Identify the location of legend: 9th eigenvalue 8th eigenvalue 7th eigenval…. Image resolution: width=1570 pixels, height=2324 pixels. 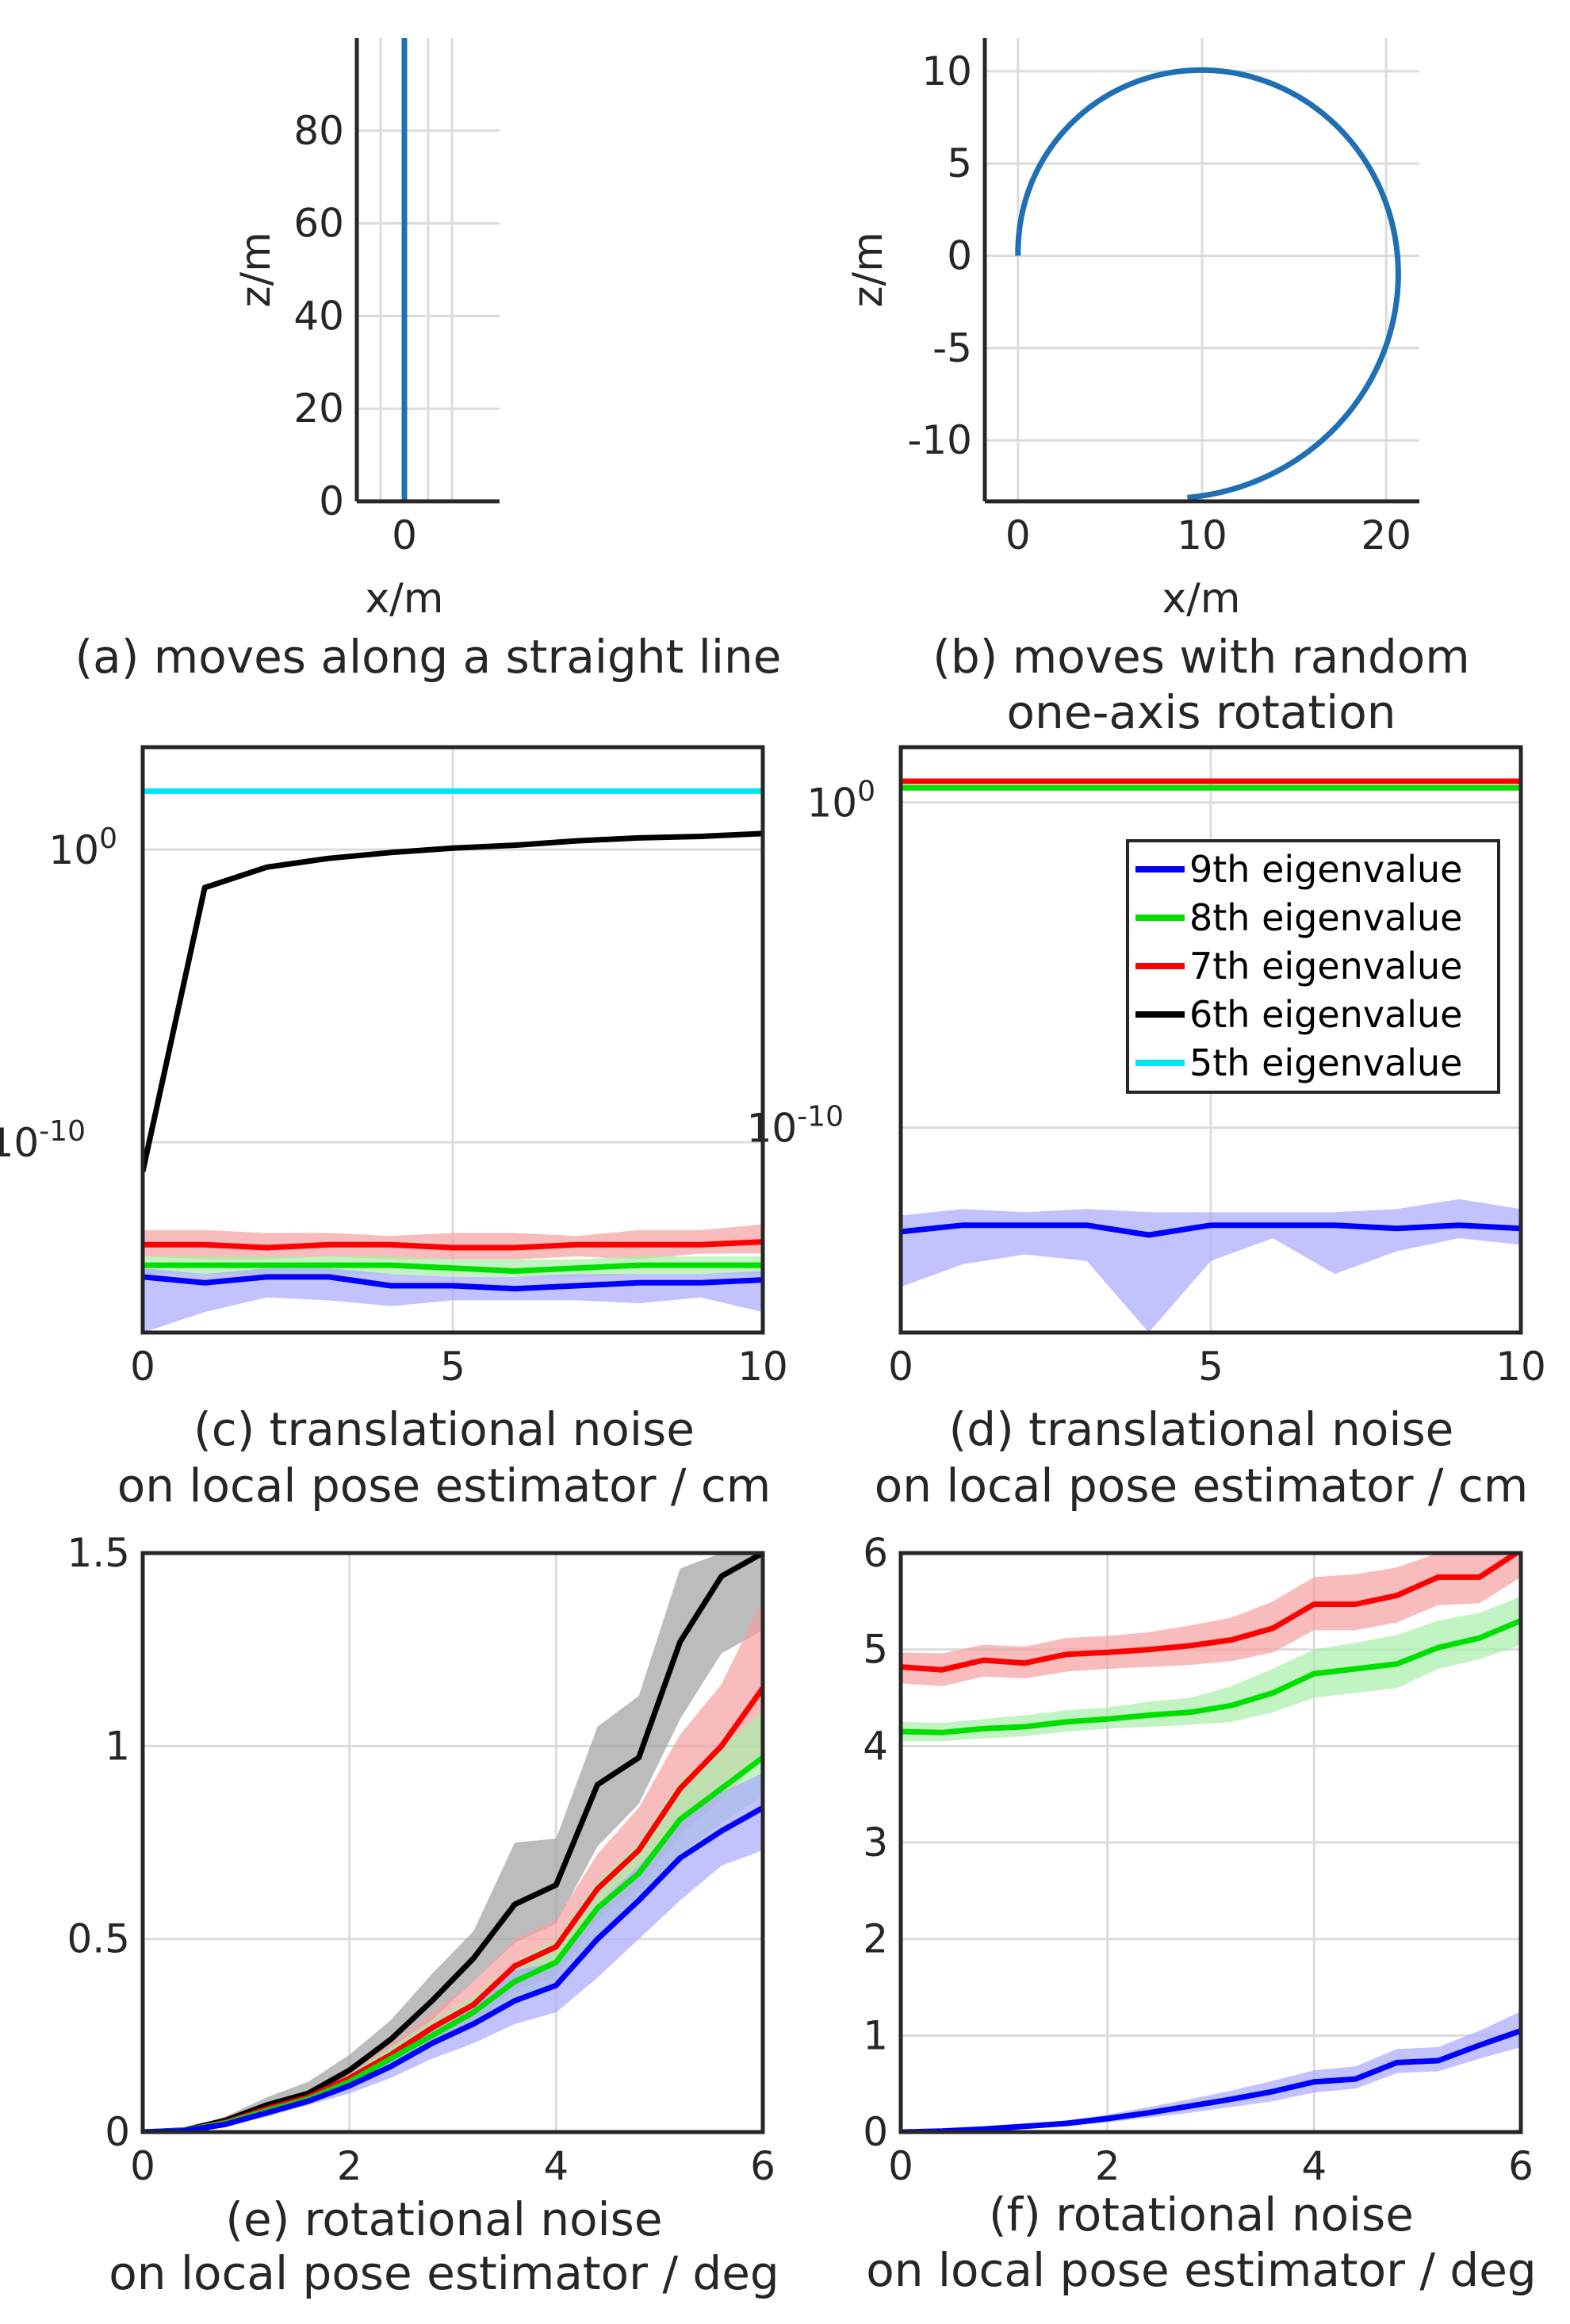
(1313, 967).